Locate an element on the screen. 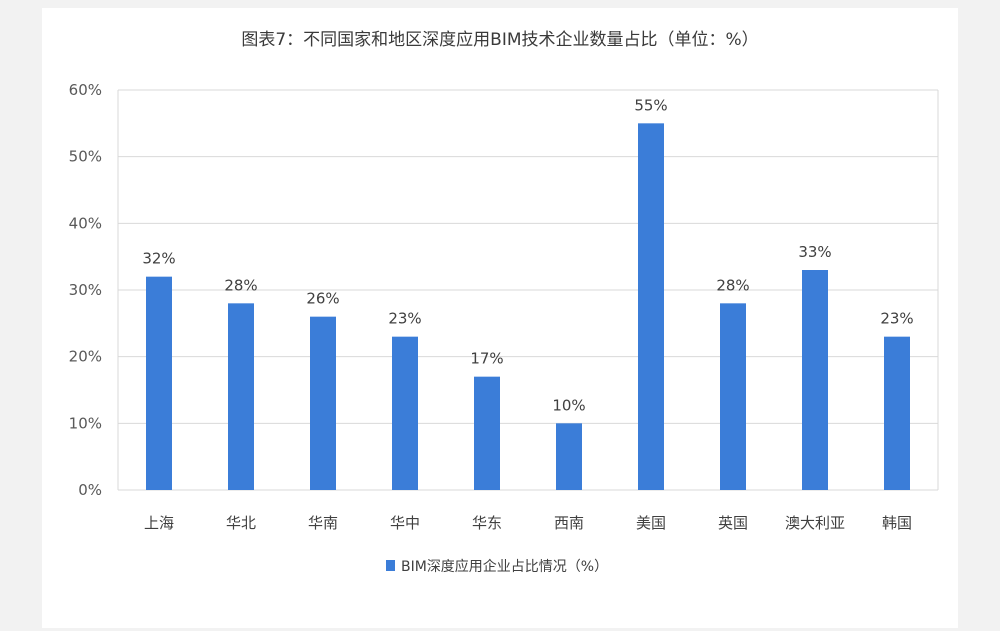  y-tick-label: 50% is located at coordinates (85, 157).